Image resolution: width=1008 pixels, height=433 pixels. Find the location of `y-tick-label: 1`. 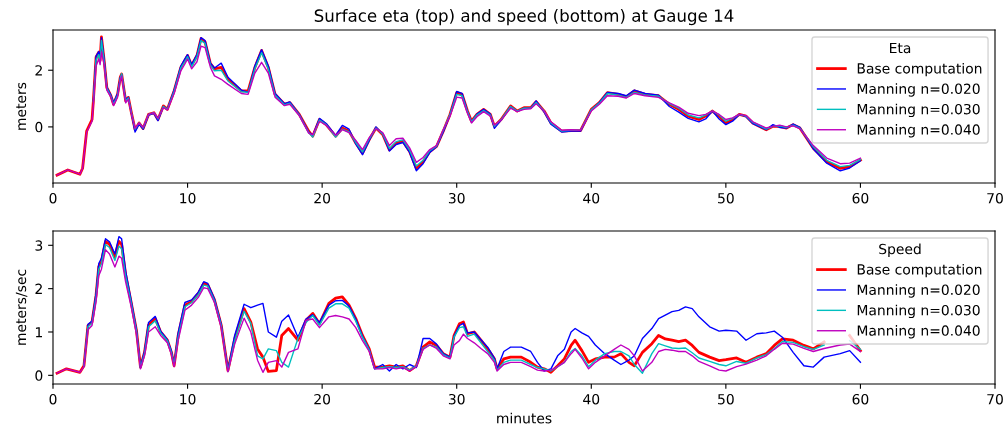

y-tick-label: 1 is located at coordinates (38, 332).